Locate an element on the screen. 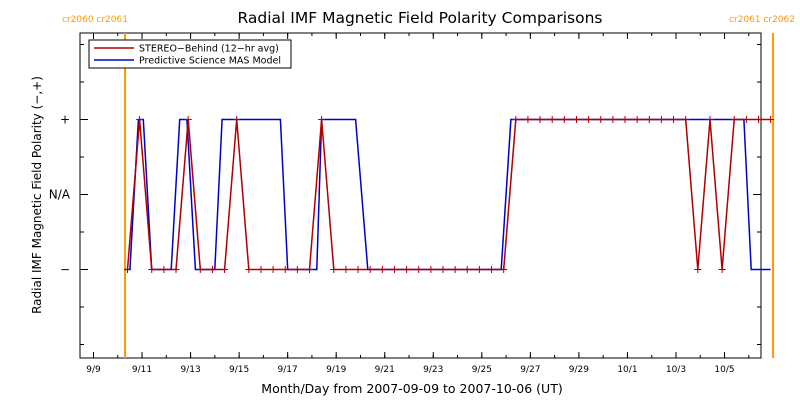 The height and width of the screenshot is (404, 800). legend-label-model: Predictive Science MAS Model is located at coordinates (210, 61).